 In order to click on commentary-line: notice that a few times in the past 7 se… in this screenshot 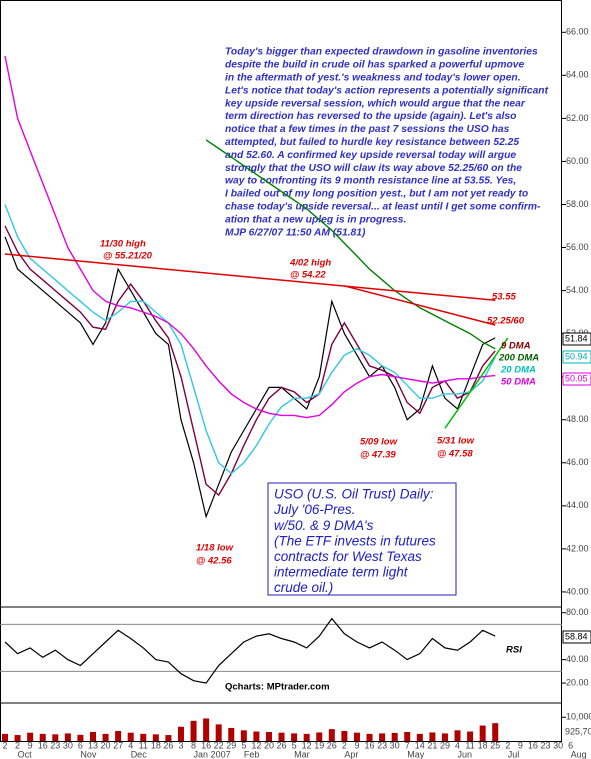, I will do `click(367, 129)`.